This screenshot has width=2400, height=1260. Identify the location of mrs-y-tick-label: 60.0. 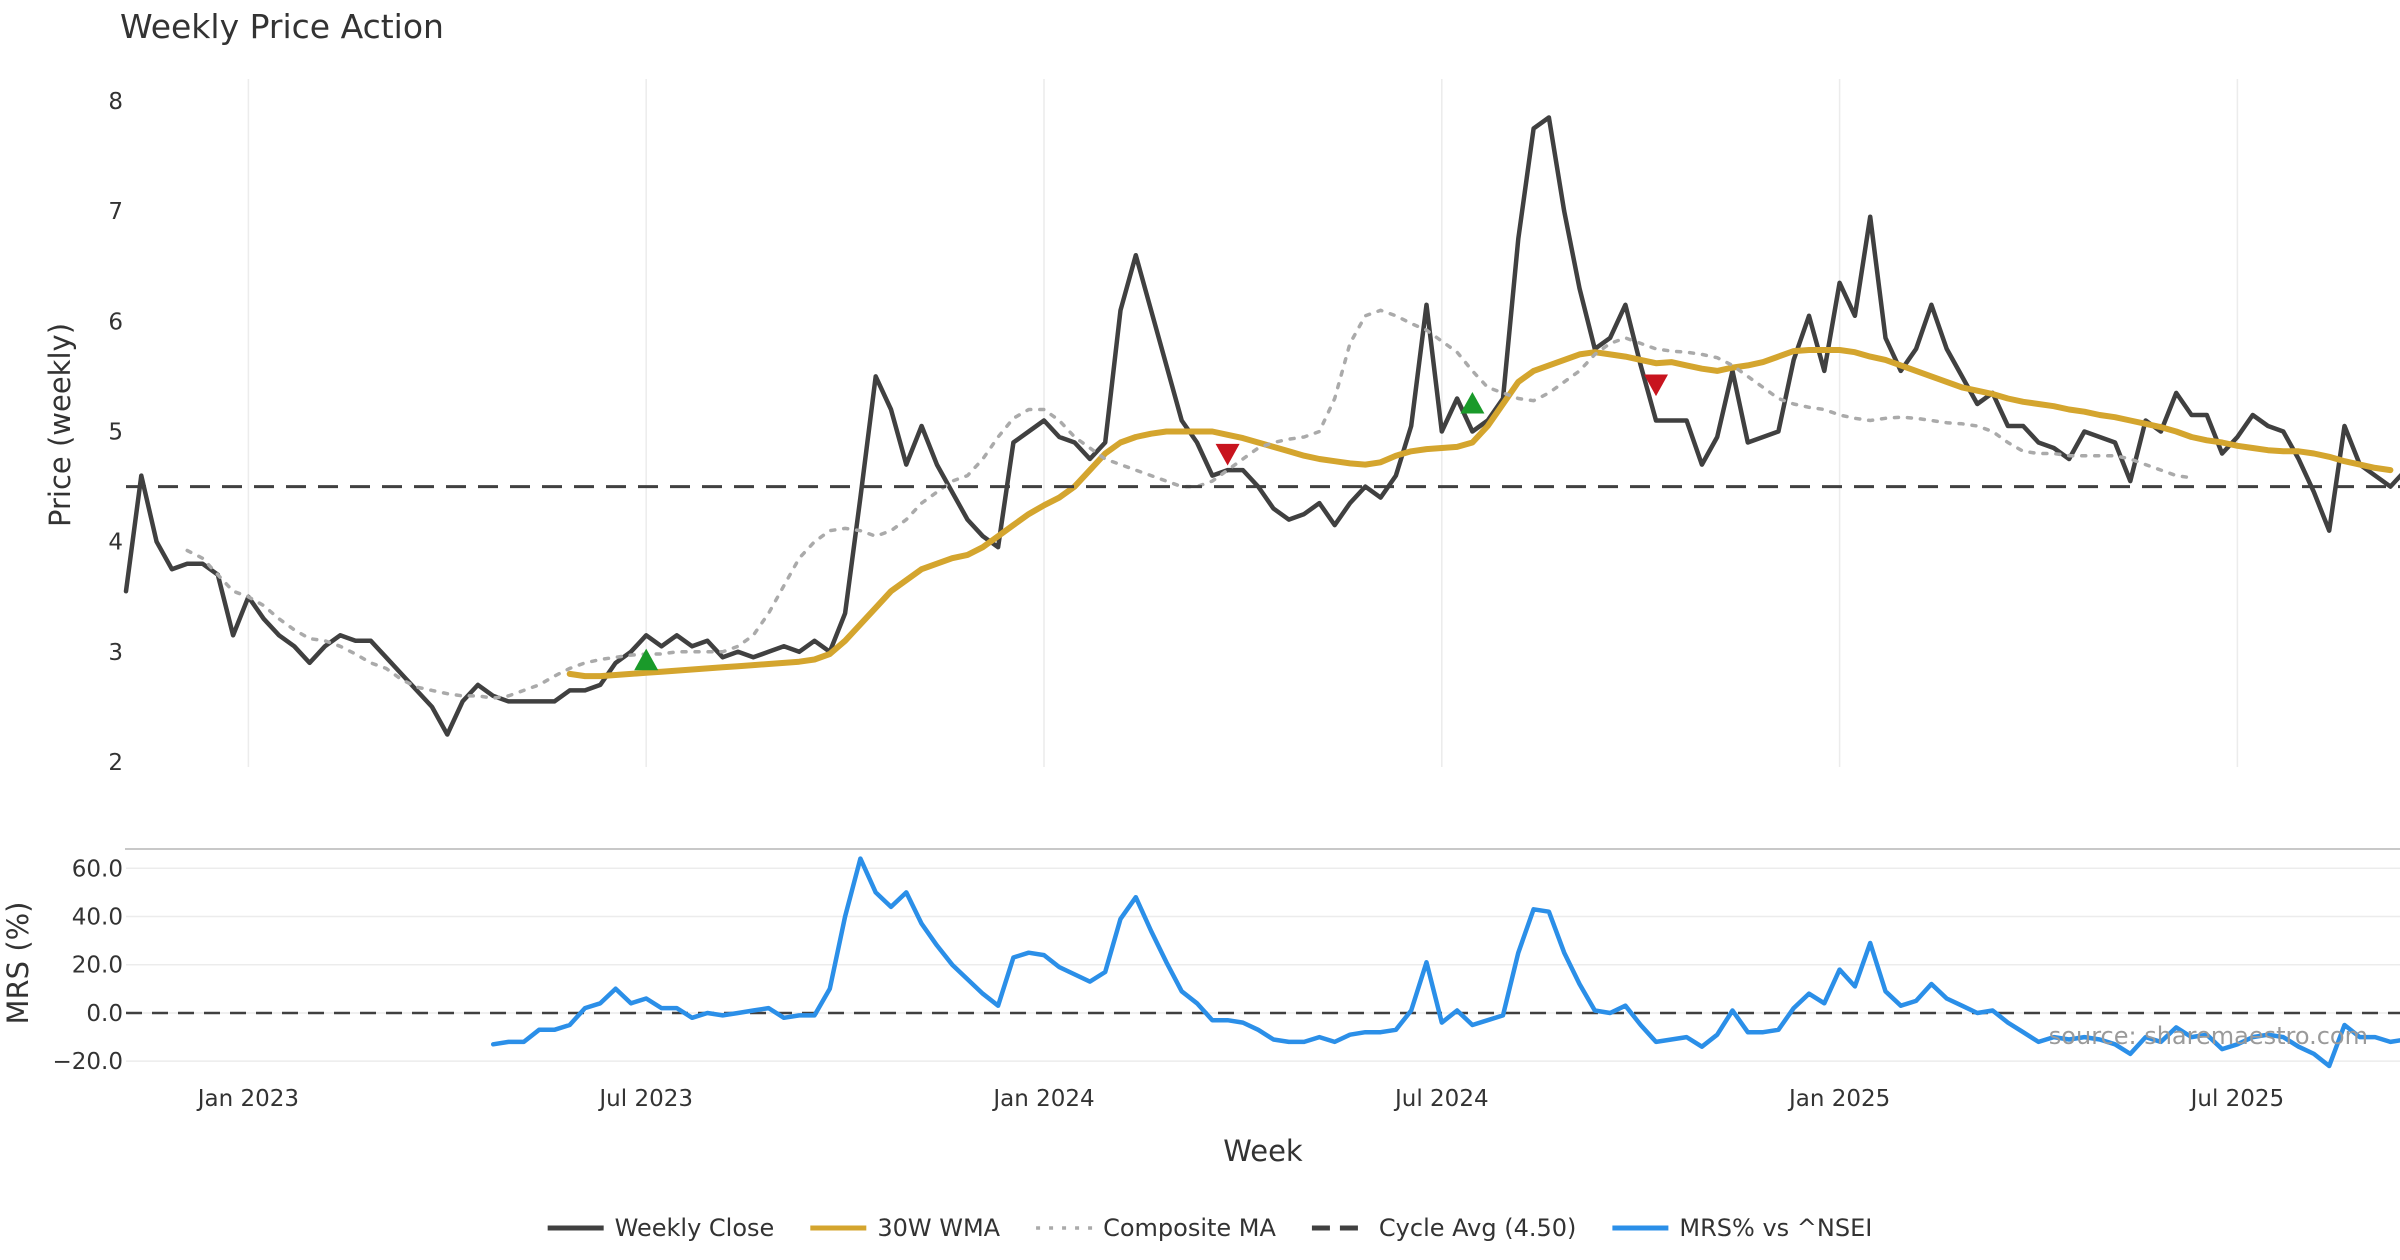
(97, 869).